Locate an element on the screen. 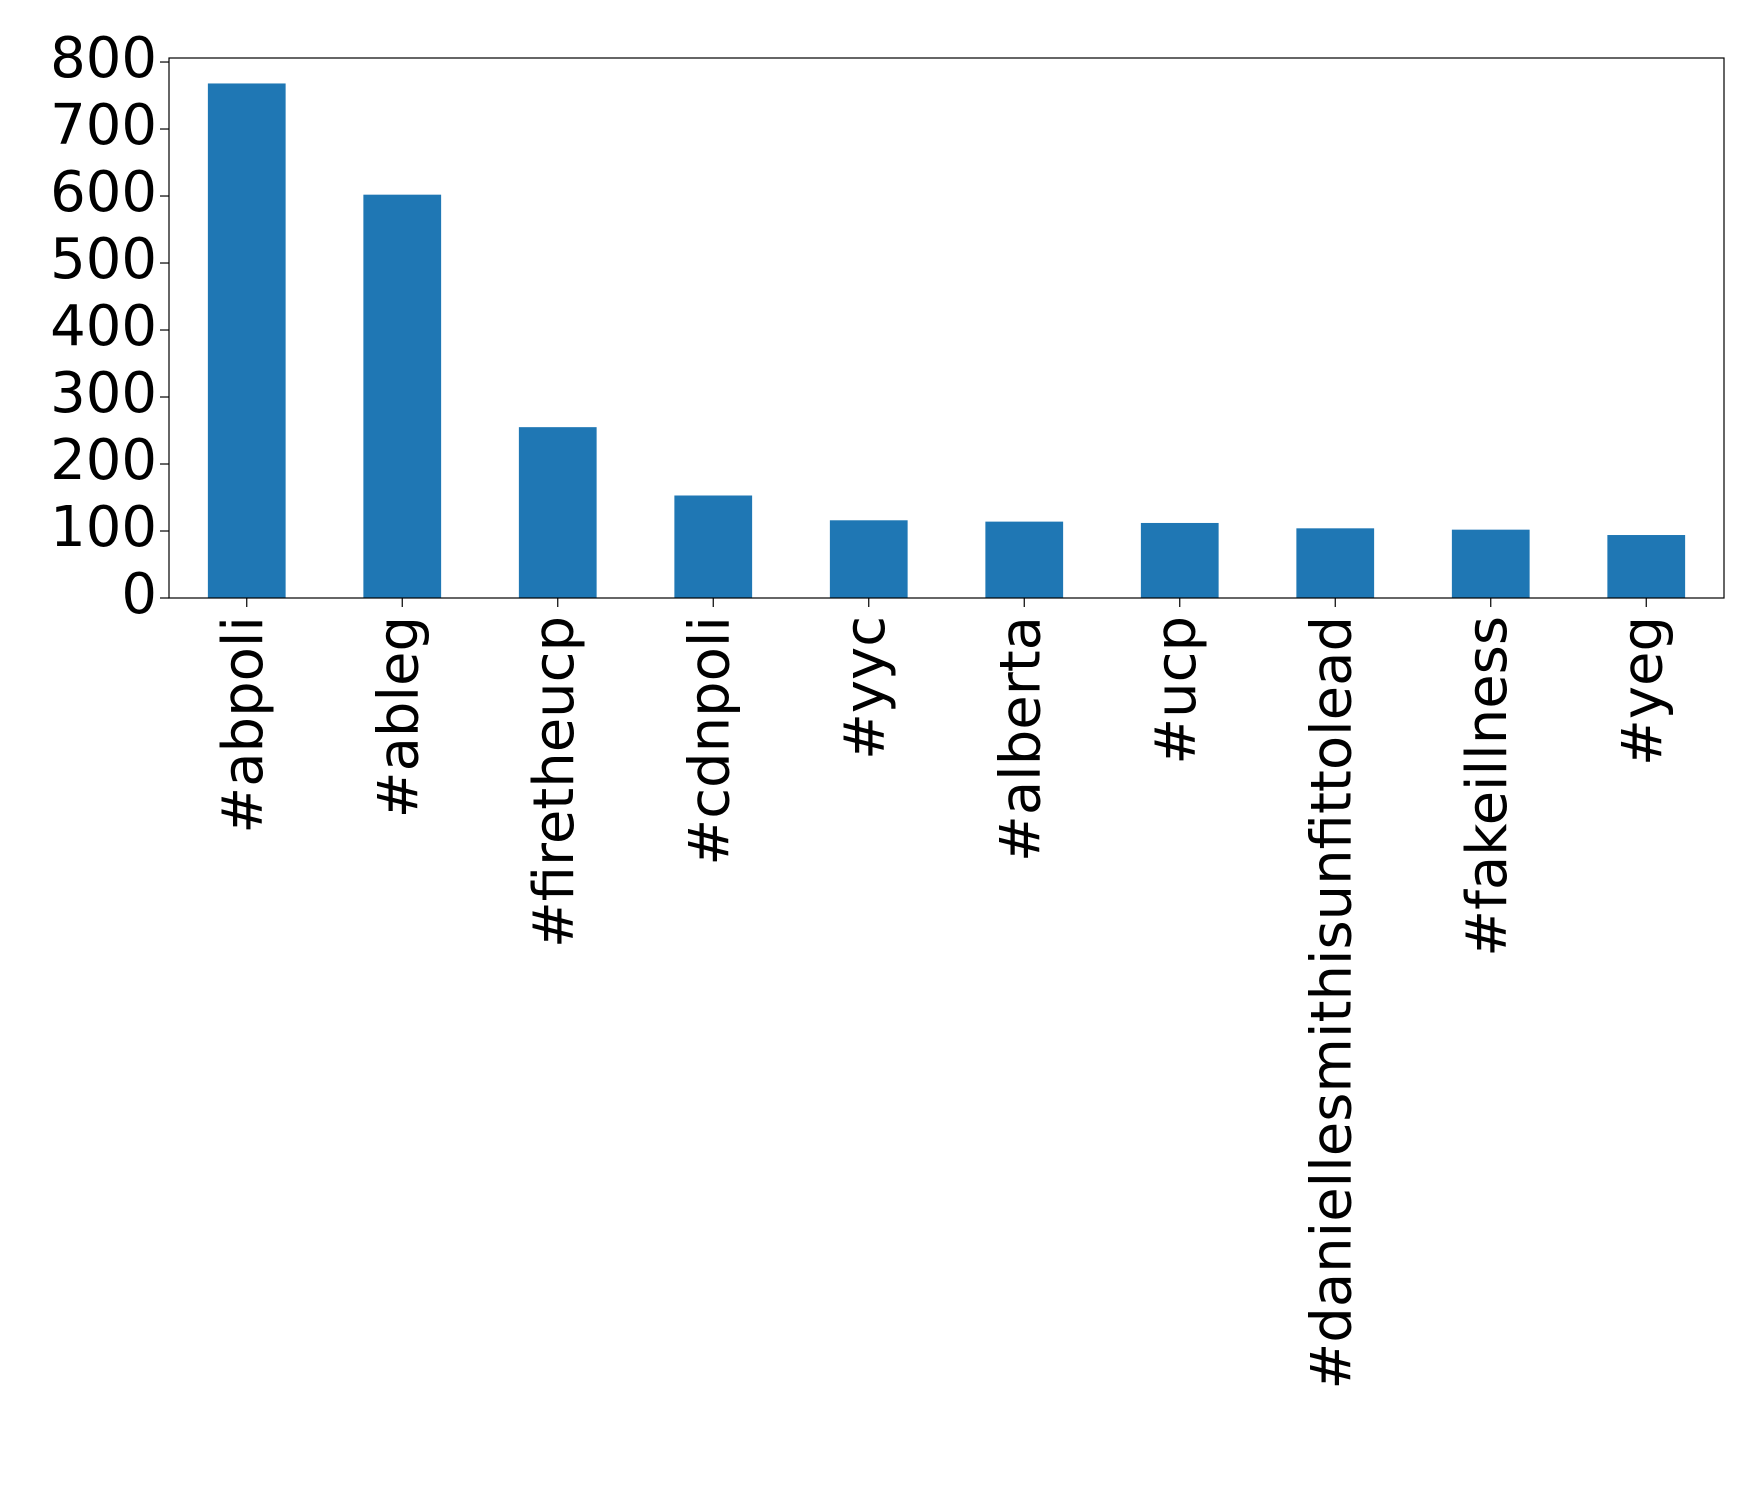 The height and width of the screenshot is (1509, 1759). x-tick-label: #firetheucp is located at coordinates (554, 782).